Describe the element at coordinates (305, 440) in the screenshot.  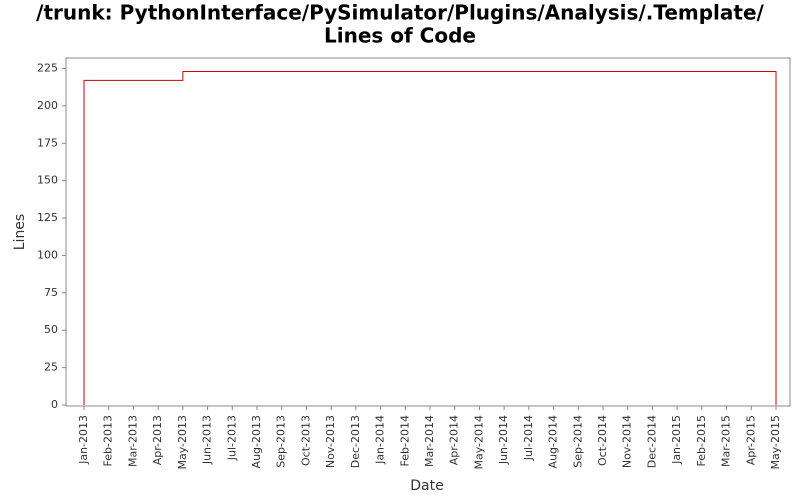
I see `x-tick-label: Oct-2013` at that location.